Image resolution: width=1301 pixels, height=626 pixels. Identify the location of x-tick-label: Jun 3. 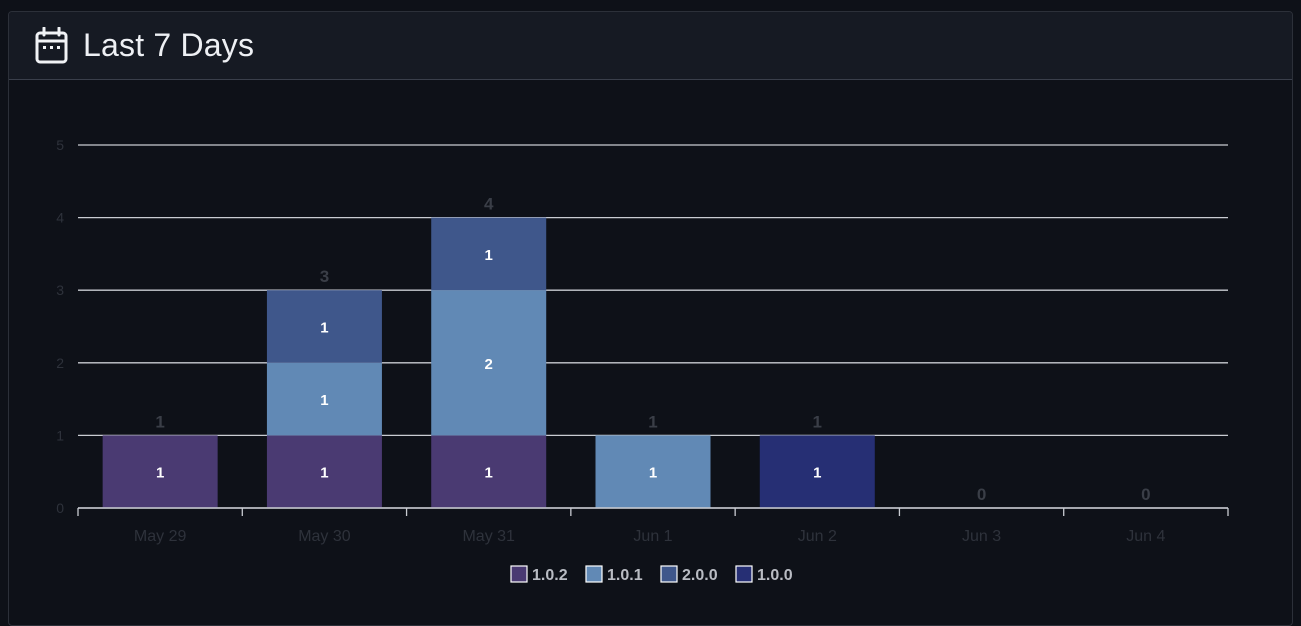
(981, 536).